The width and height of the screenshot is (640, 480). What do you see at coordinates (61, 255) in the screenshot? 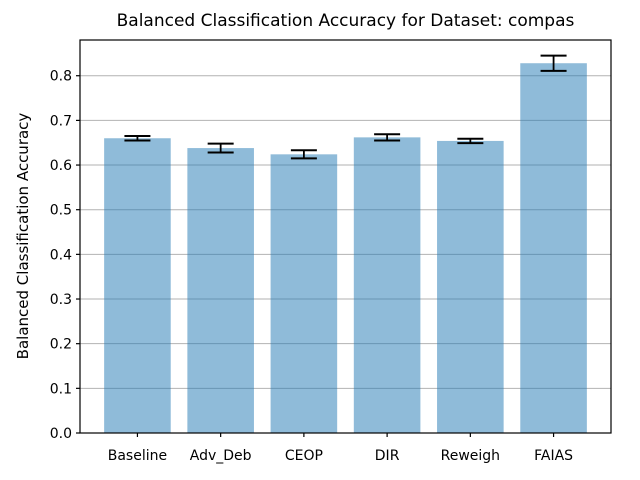
I see `y-tick-label: 0.4` at bounding box center [61, 255].